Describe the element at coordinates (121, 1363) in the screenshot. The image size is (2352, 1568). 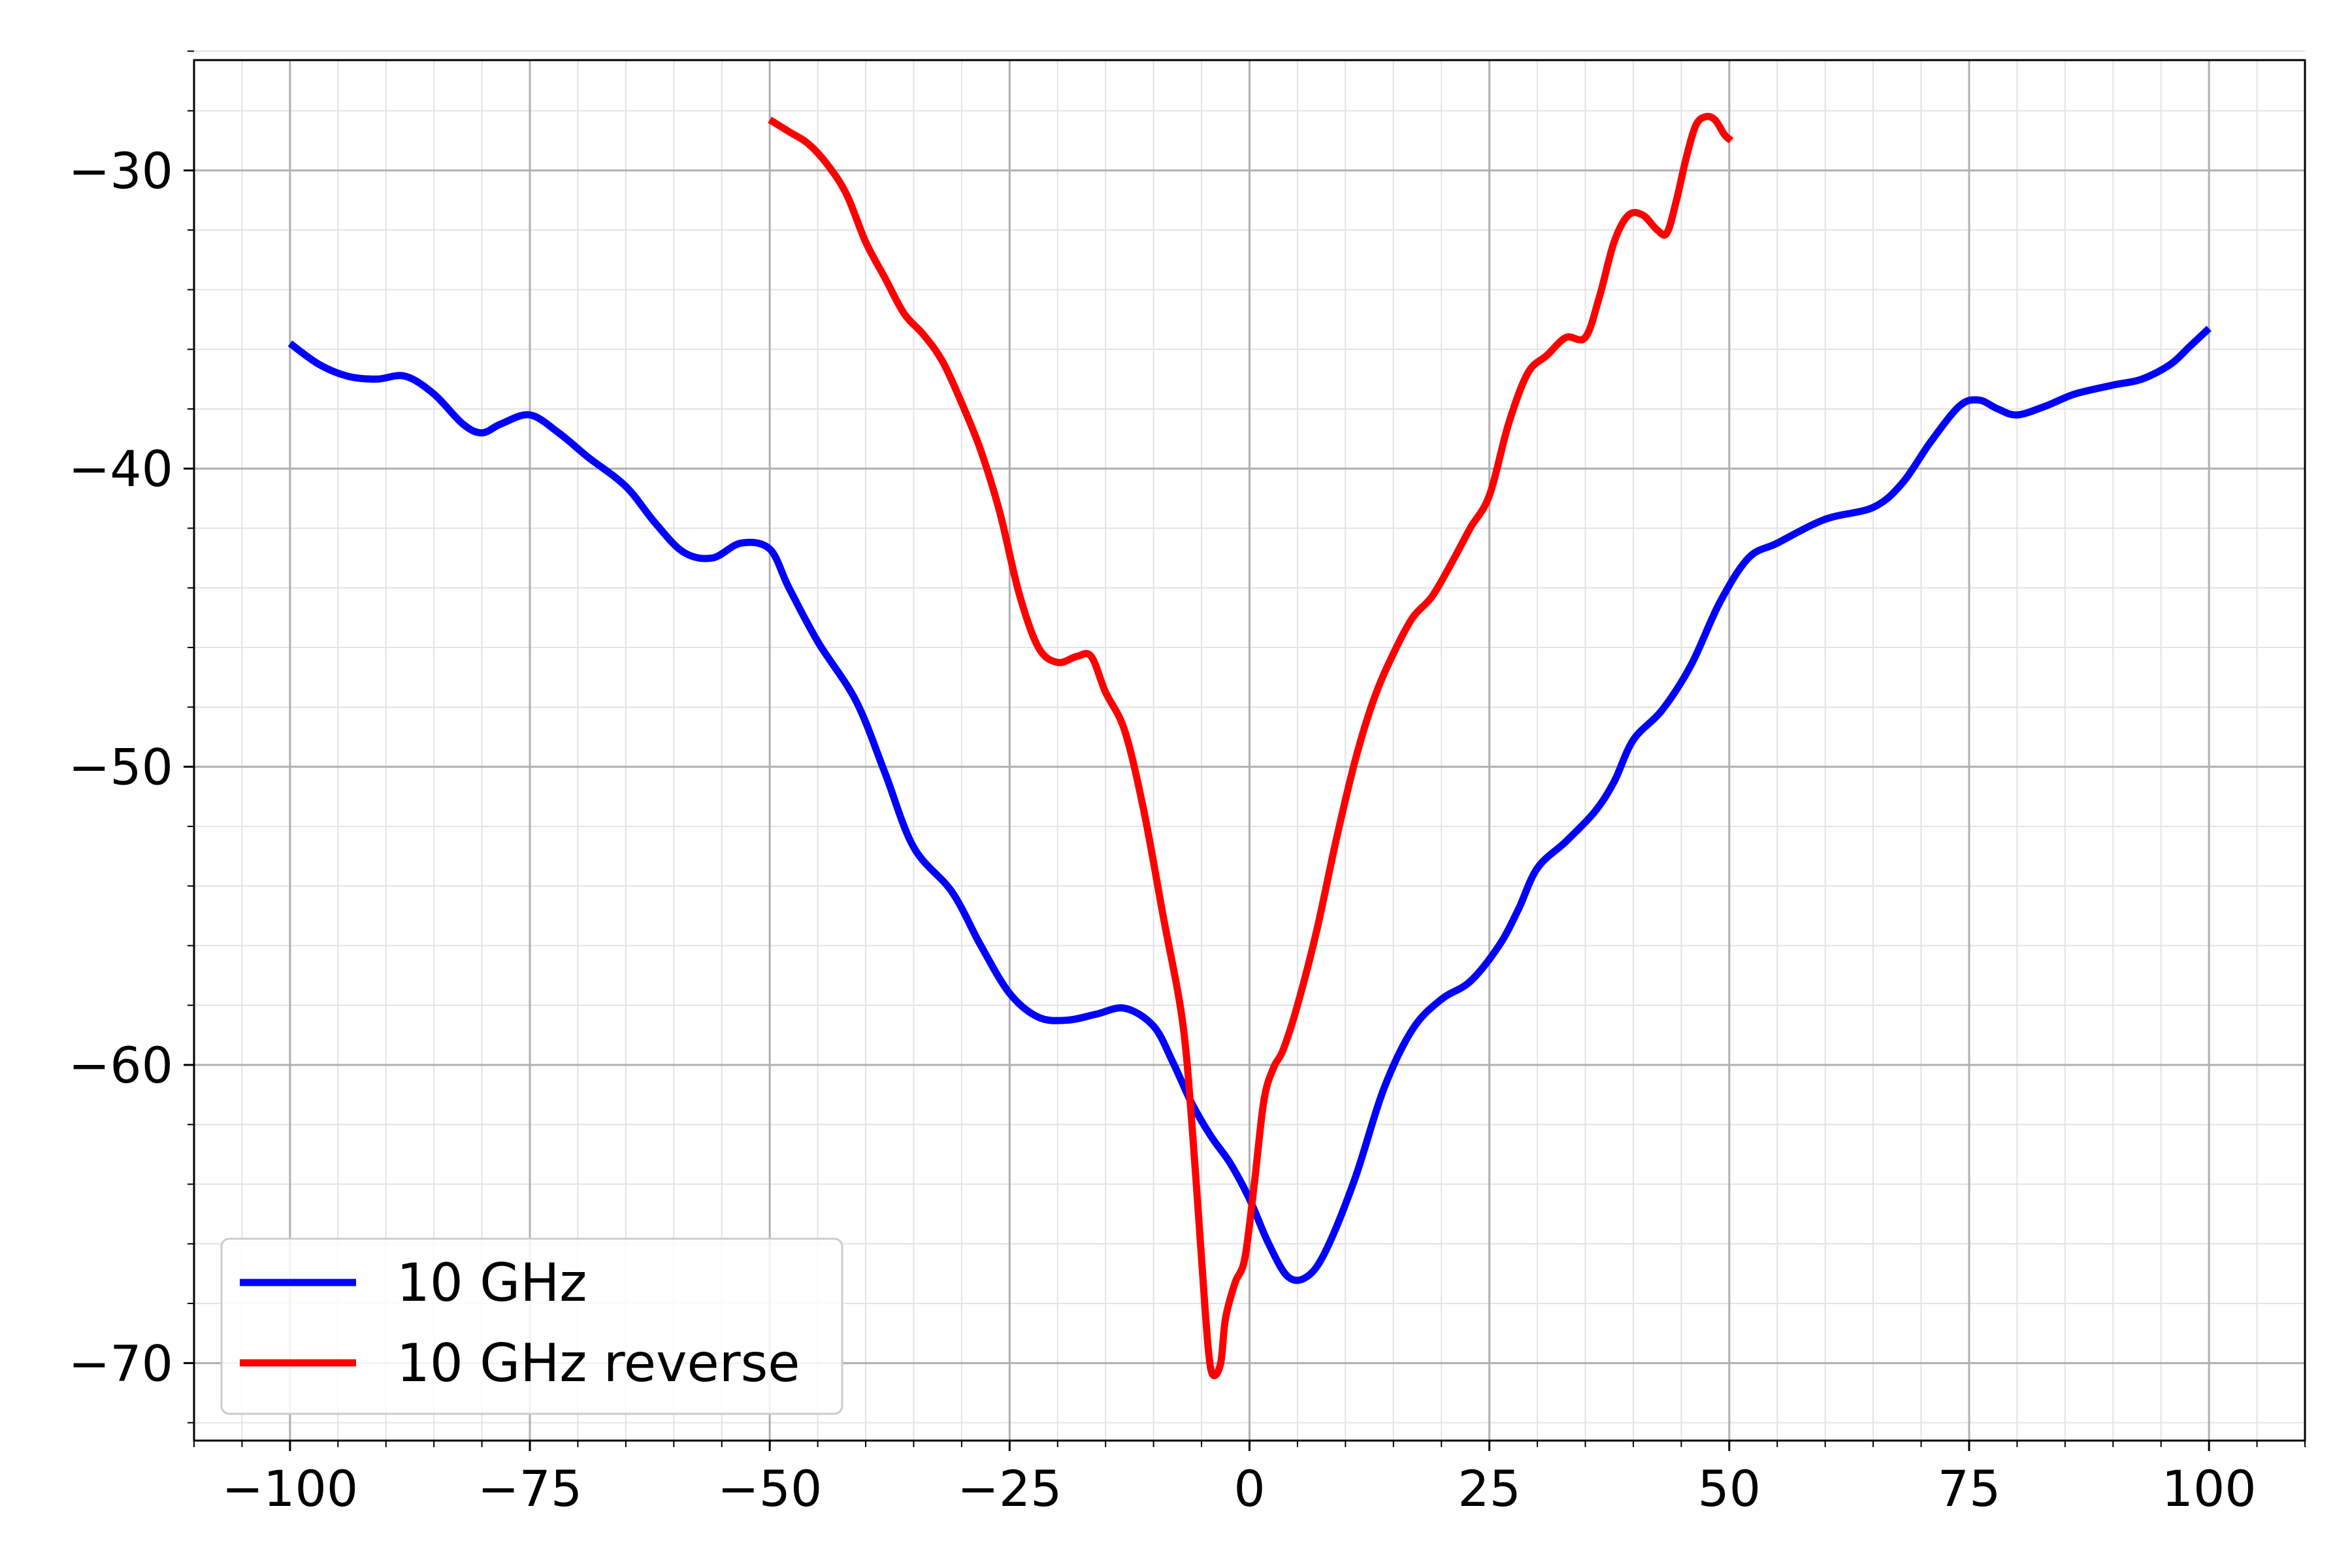
I see `y-tick-label: −70` at that location.